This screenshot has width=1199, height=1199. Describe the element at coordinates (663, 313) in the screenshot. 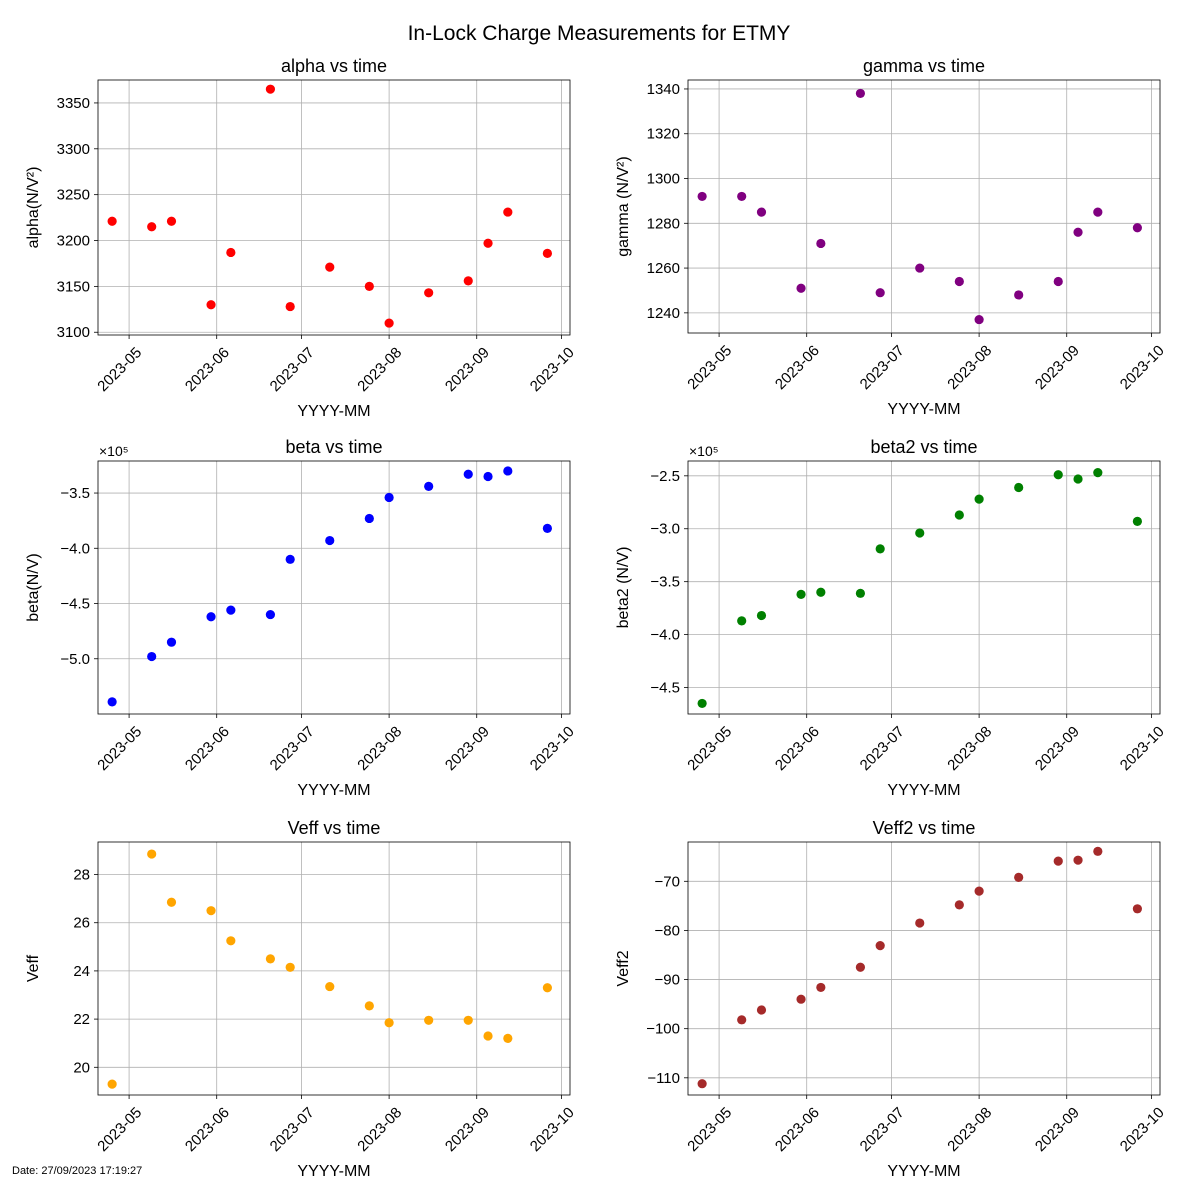

I see `y-tick-label: 1240` at that location.